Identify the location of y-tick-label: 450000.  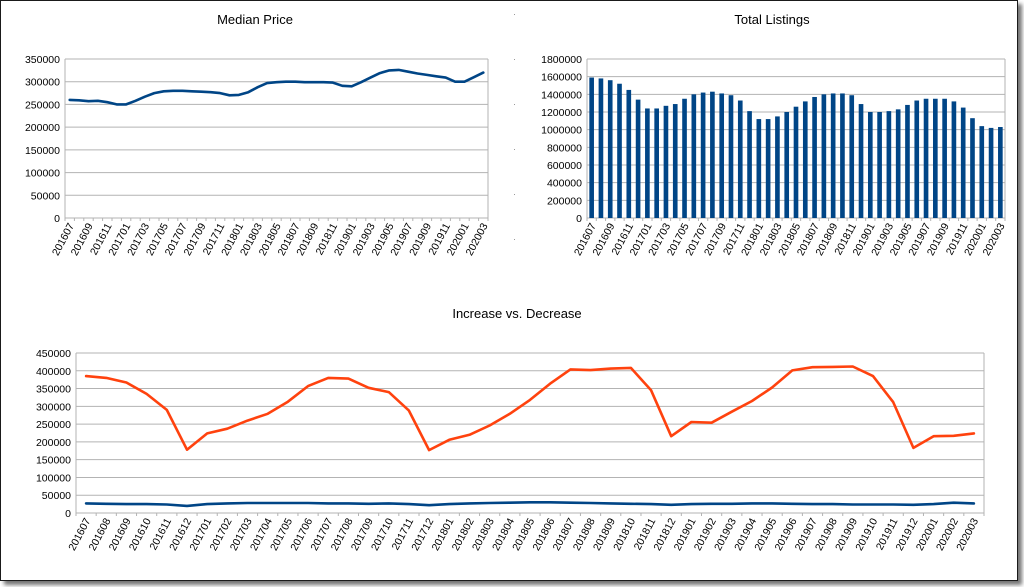
(53, 354).